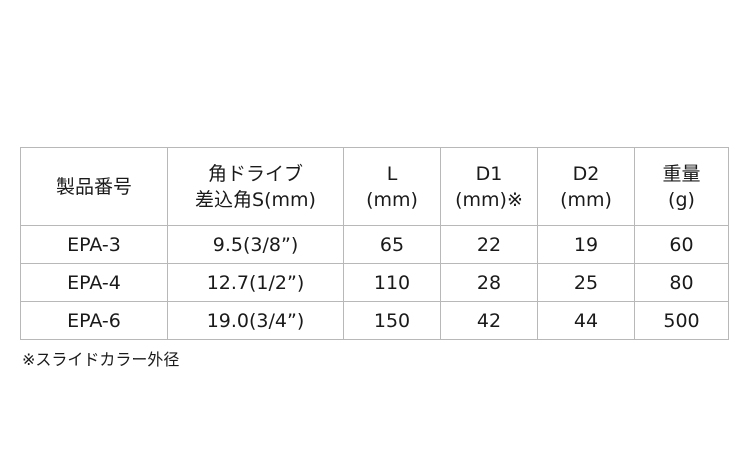  I want to click on cell: 65, so click(392, 244).